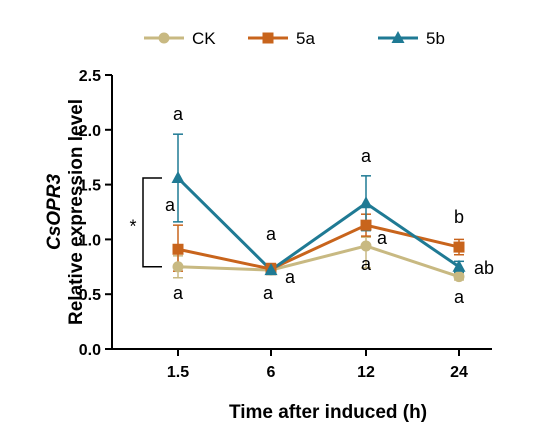  What do you see at coordinates (271, 372) in the screenshot?
I see `x-tick-label: 6` at bounding box center [271, 372].